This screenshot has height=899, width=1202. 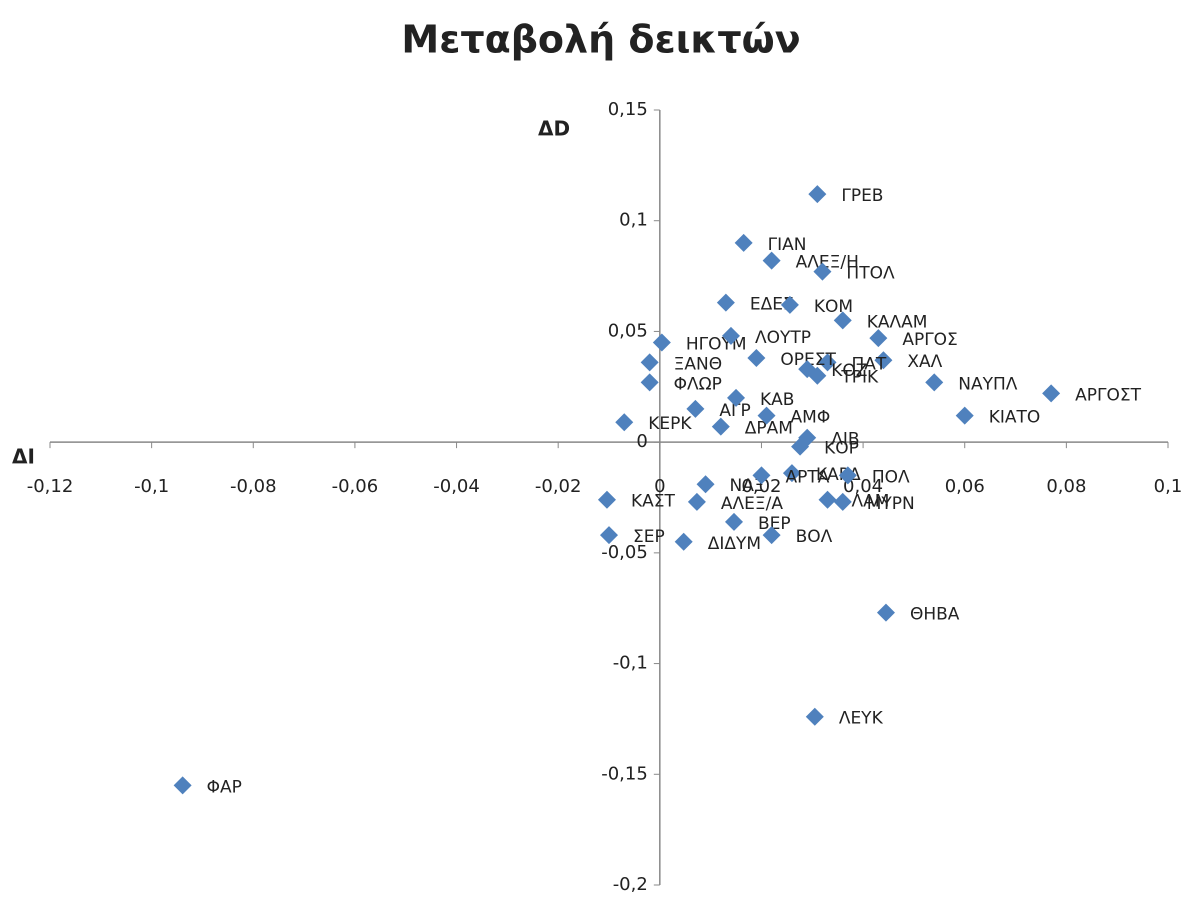 What do you see at coordinates (891, 504) in the screenshot?
I see `point-label: ΜΥΡΝ` at bounding box center [891, 504].